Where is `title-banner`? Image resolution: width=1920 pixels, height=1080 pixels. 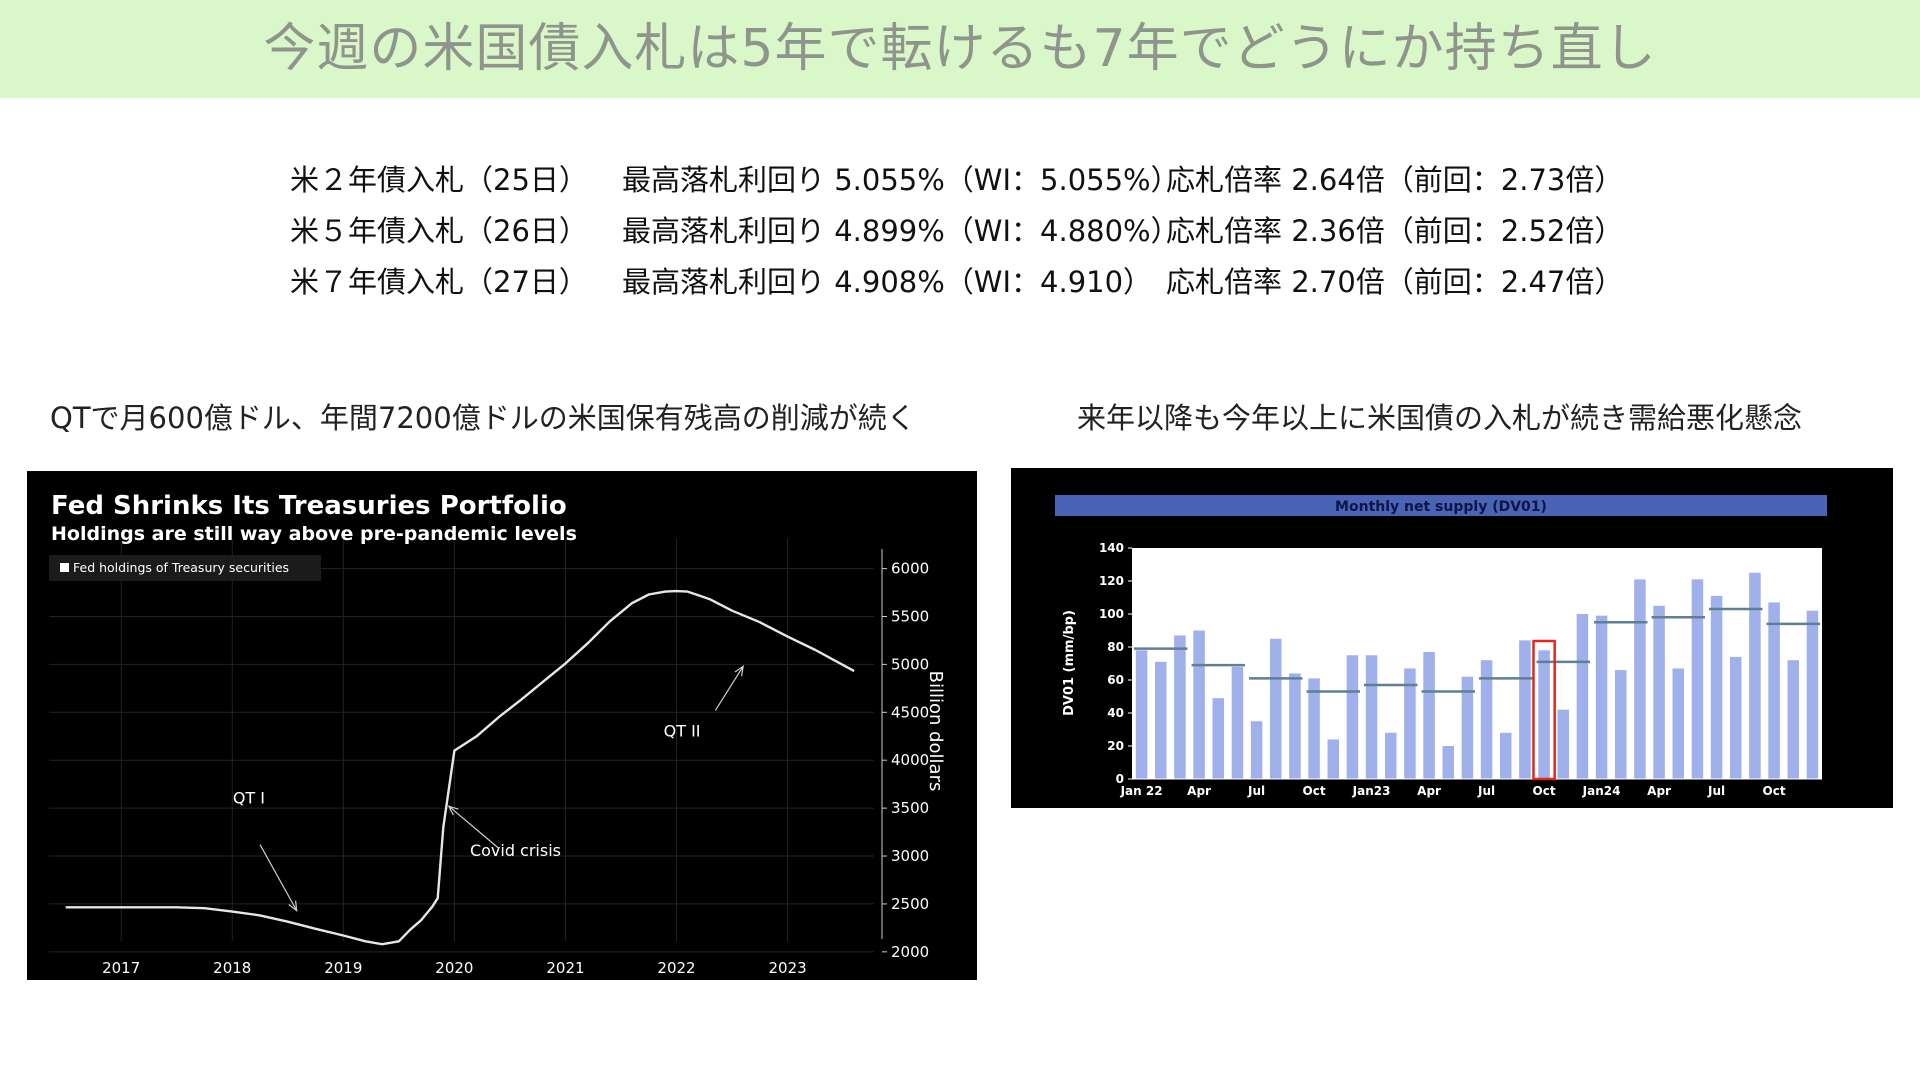 title-banner is located at coordinates (960, 49).